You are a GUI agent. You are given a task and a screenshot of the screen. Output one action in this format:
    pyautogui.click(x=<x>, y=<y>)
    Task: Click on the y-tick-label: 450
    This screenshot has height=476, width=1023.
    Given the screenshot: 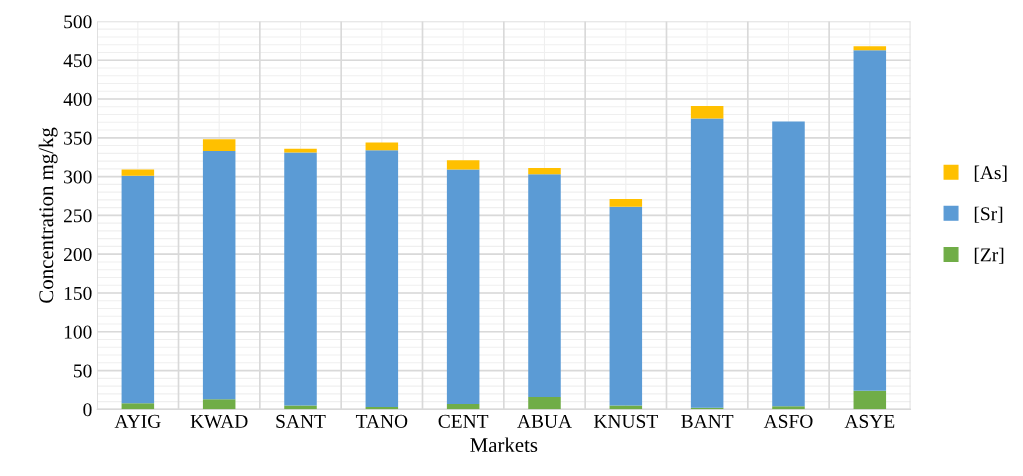 What is the action you would take?
    pyautogui.click(x=77, y=61)
    